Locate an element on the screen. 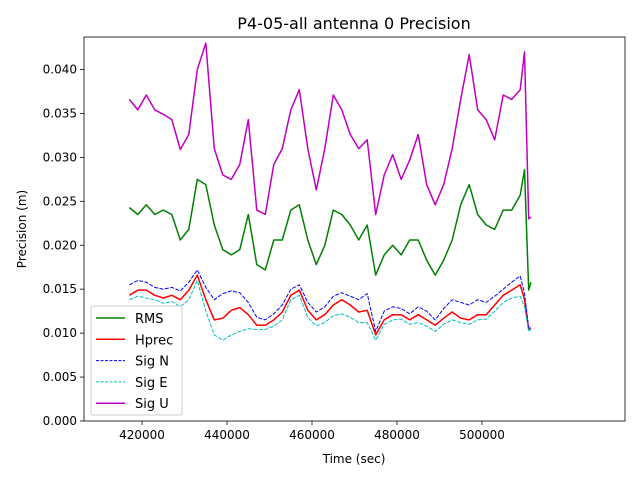 The width and height of the screenshot is (640, 484). x-tick-label: 480000 is located at coordinates (397, 435).